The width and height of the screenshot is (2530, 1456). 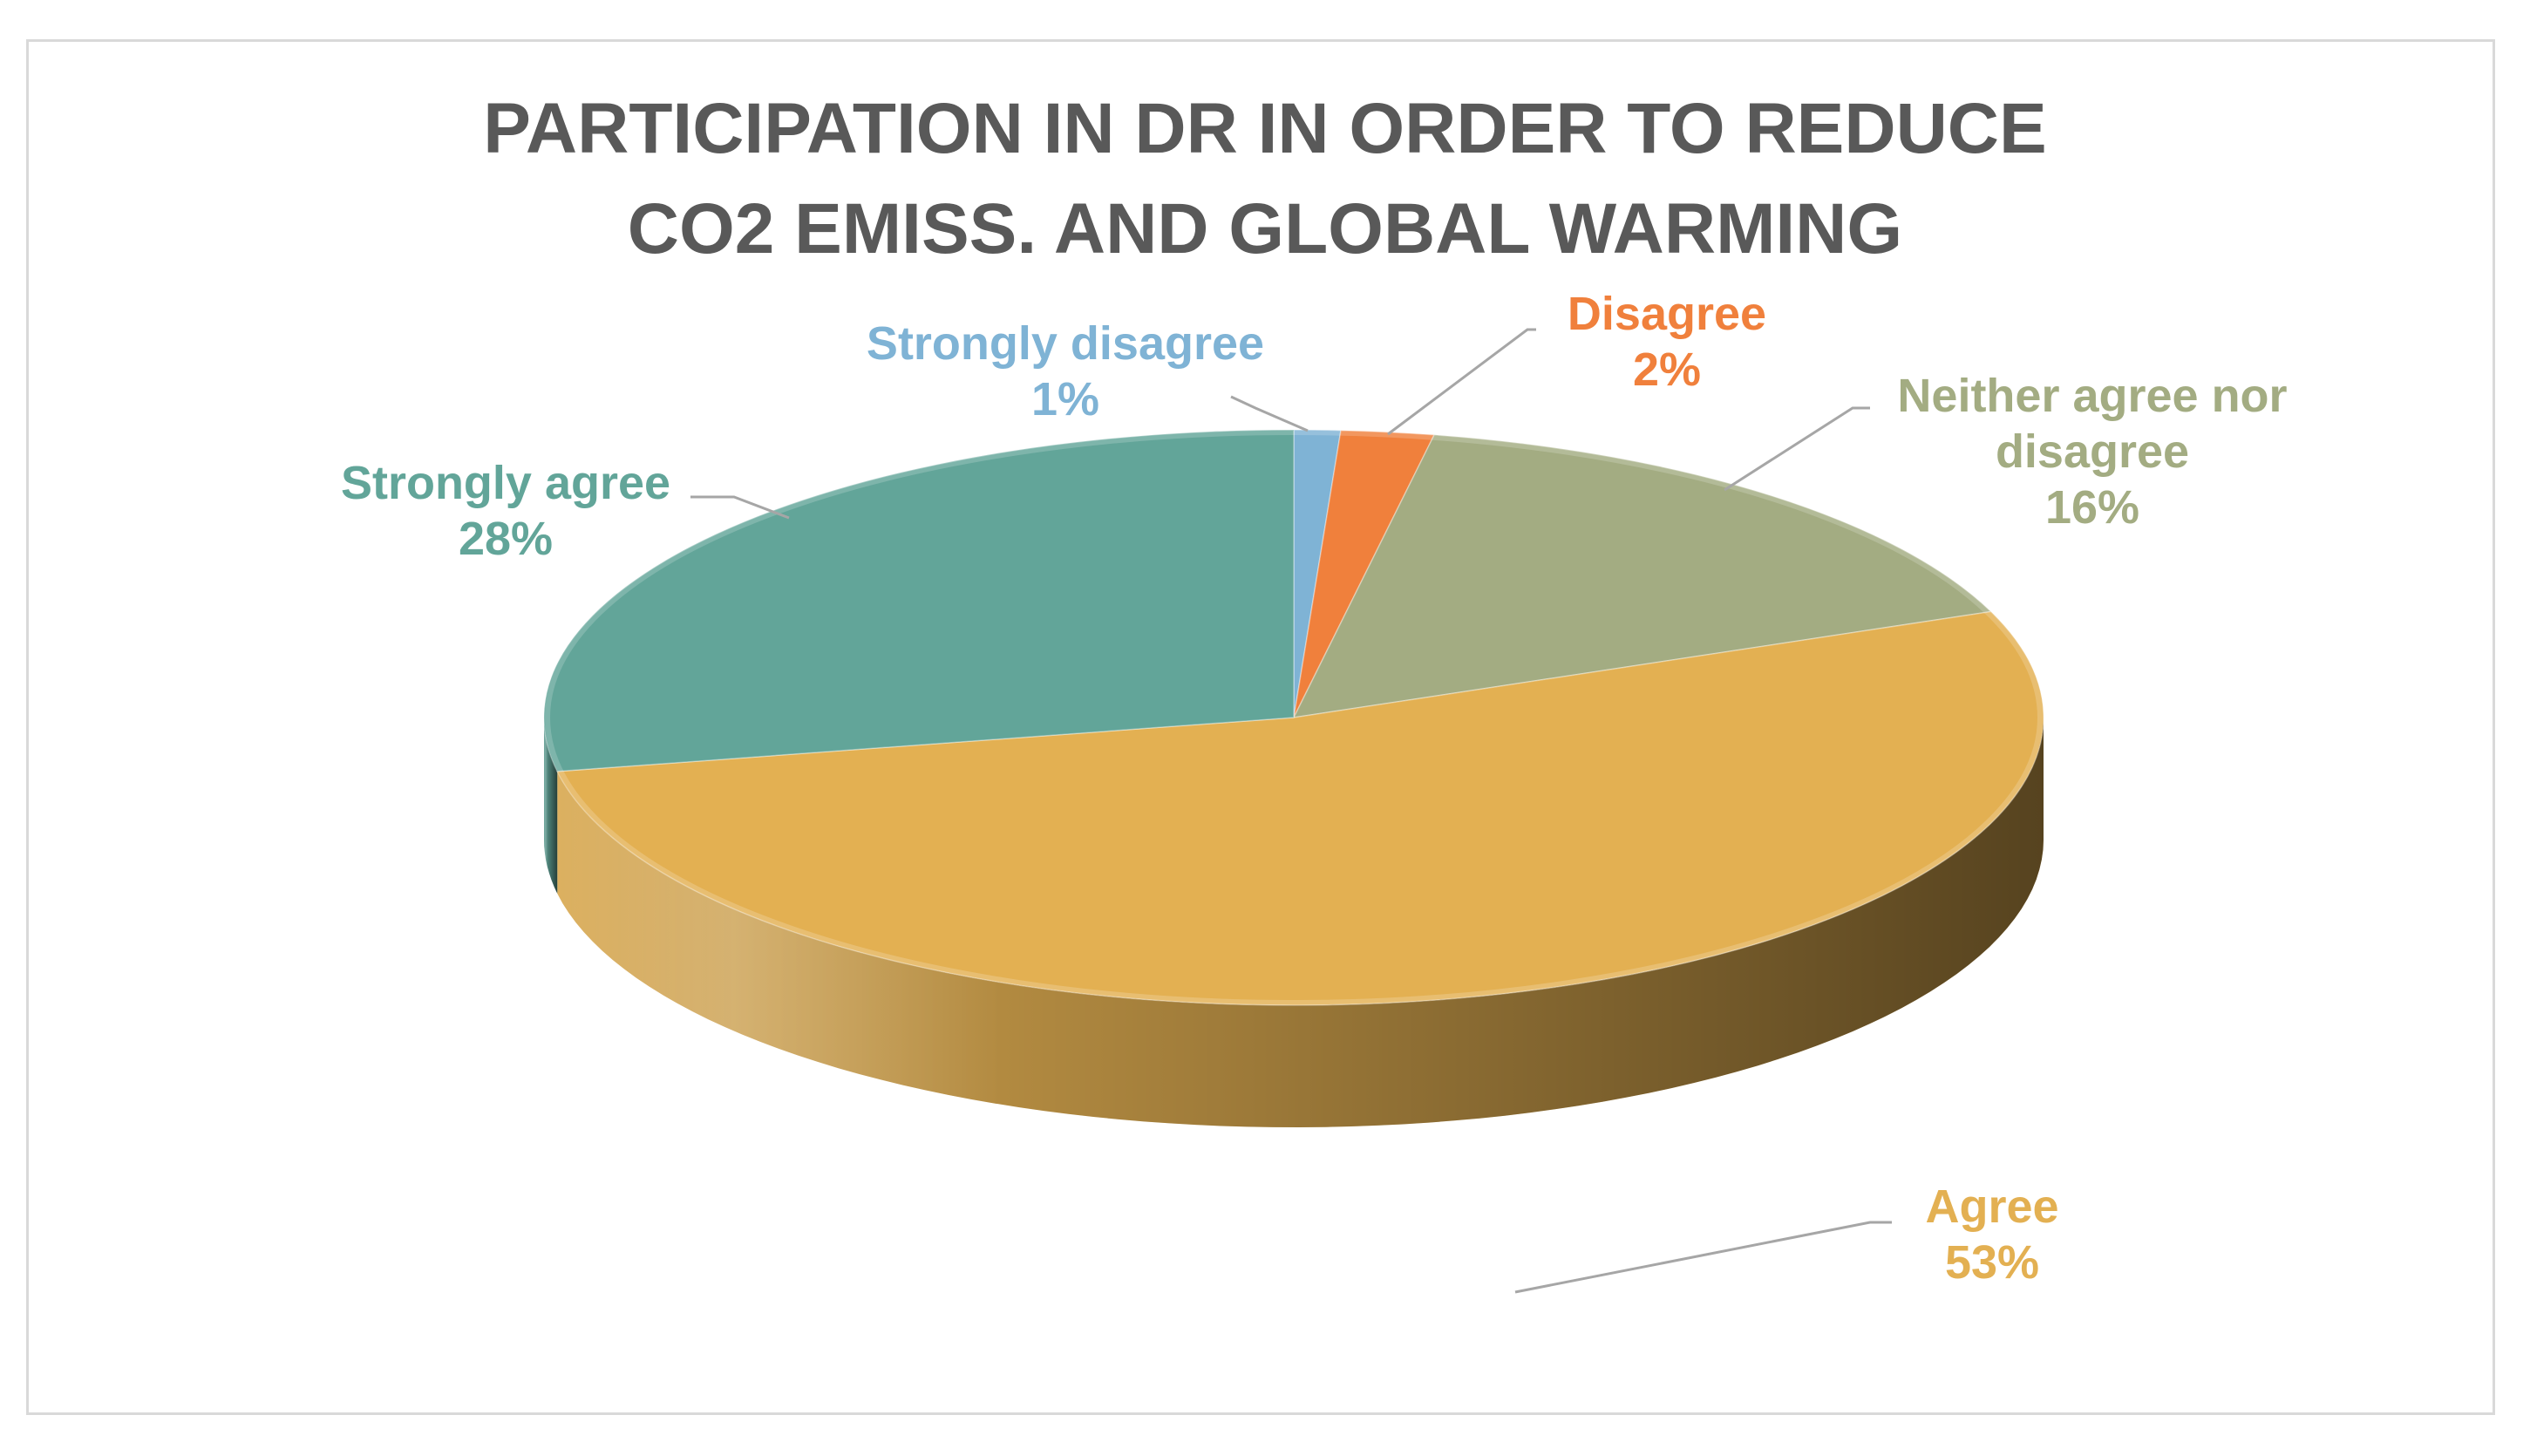 I want to click on slice-strongly-agree, so click(x=919, y=600).